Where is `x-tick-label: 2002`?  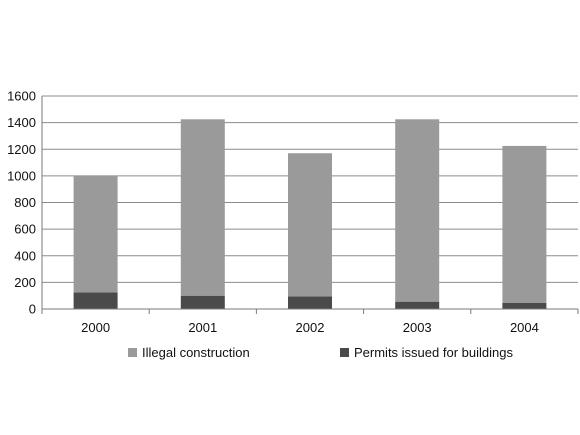
x-tick-label: 2002 is located at coordinates (310, 327).